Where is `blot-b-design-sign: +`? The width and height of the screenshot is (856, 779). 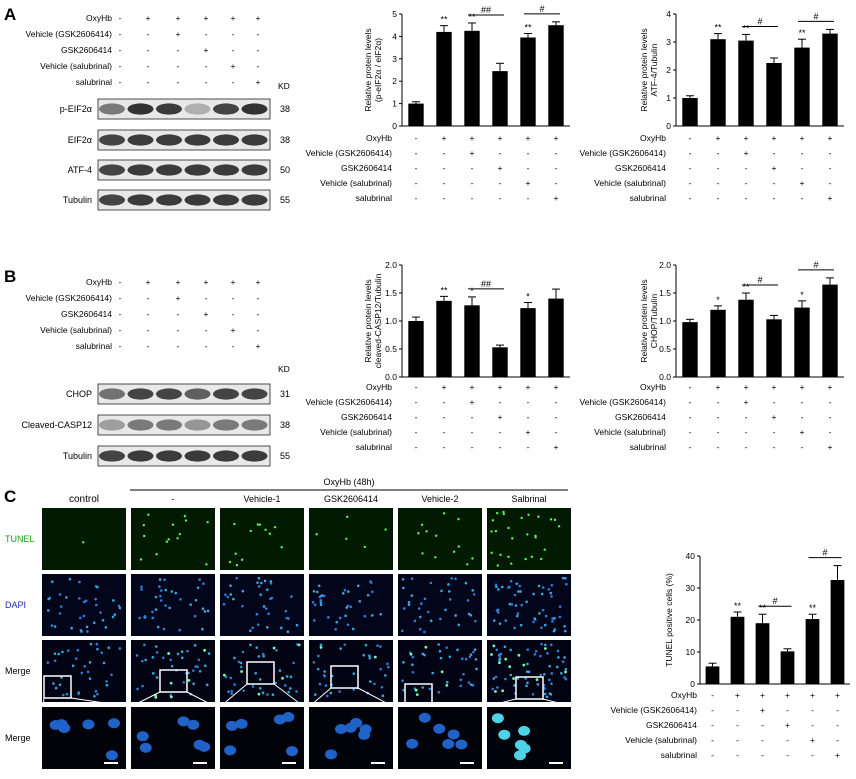 blot-b-design-sign: + is located at coordinates (206, 314).